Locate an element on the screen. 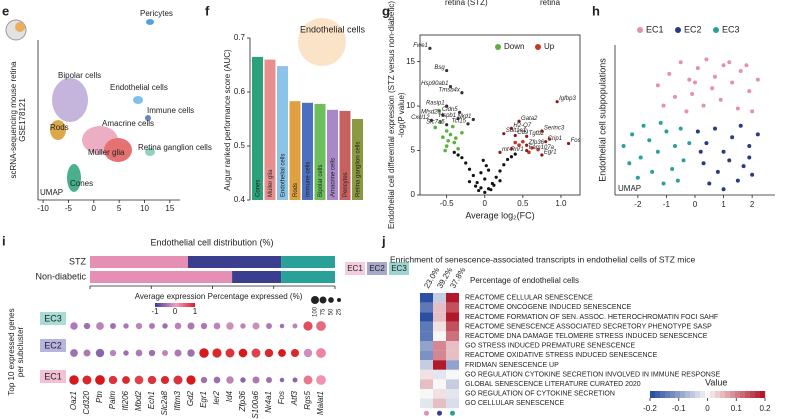  x-tick-label: 0 is located at coordinates (485, 203).